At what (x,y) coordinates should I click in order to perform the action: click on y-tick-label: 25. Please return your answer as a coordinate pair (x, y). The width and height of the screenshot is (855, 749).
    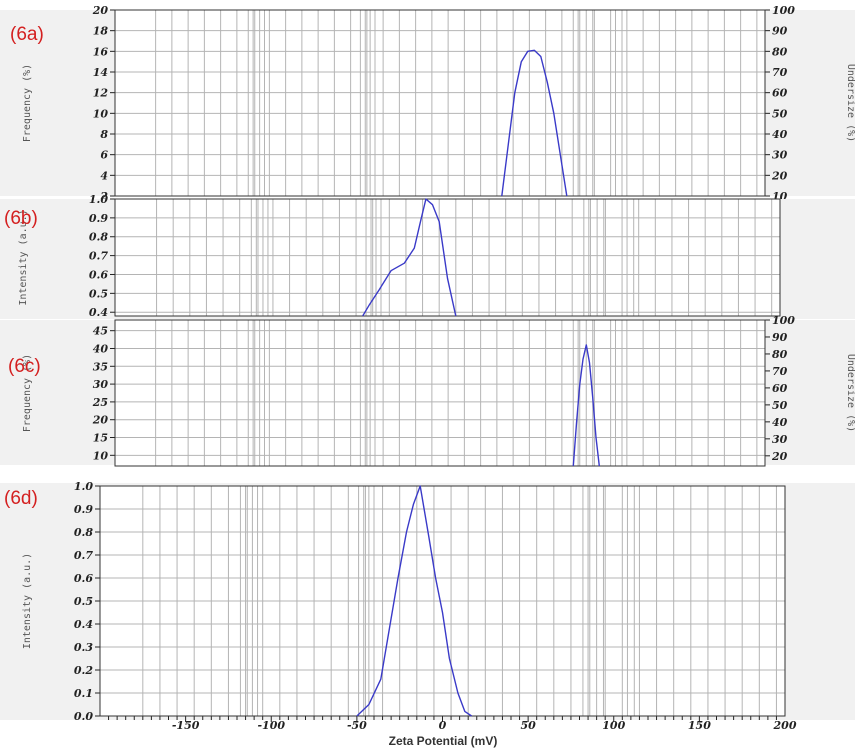
    Looking at the image, I should click on (100, 402).